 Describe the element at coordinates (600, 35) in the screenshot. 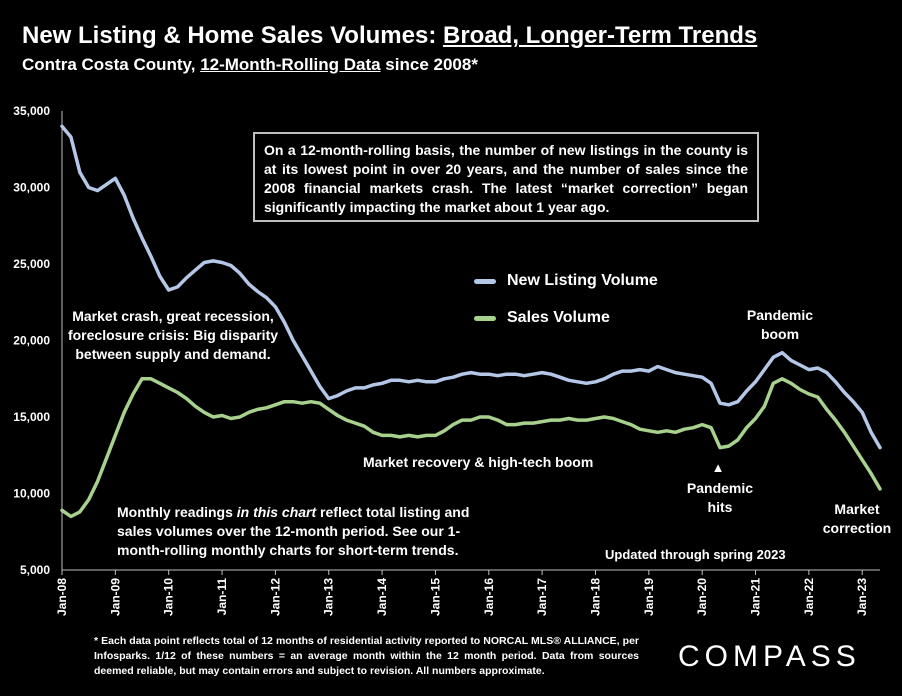

I see `title-underlined: Broad, Longer-Term Trends` at that location.